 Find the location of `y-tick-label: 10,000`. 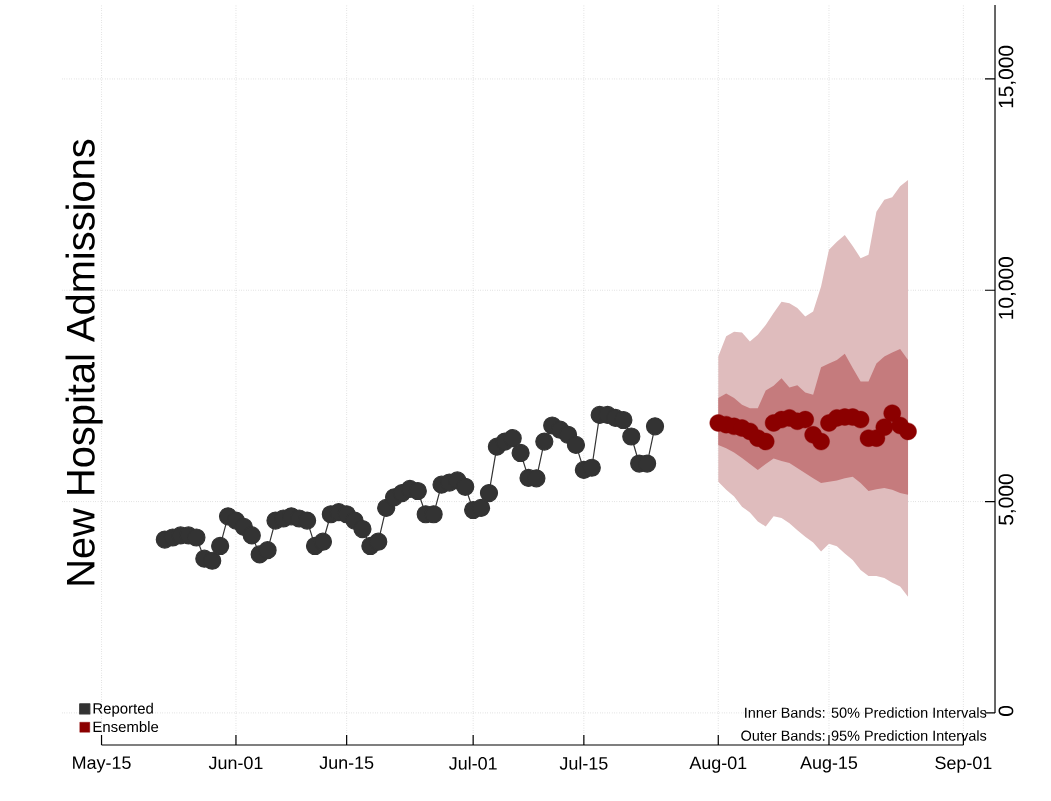

y-tick-label: 10,000 is located at coordinates (1007, 288).